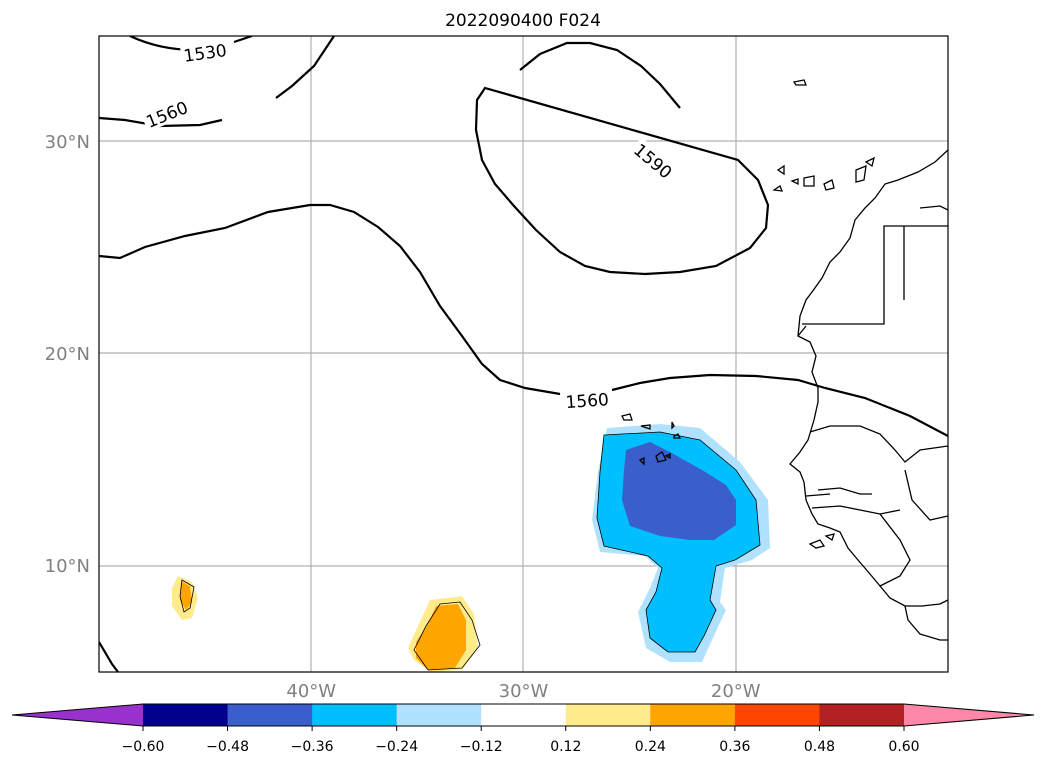 Image resolution: width=1047 pixels, height=765 pixels. What do you see at coordinates (875, 275) in the screenshot?
I see `border-mauritania-north` at bounding box center [875, 275].